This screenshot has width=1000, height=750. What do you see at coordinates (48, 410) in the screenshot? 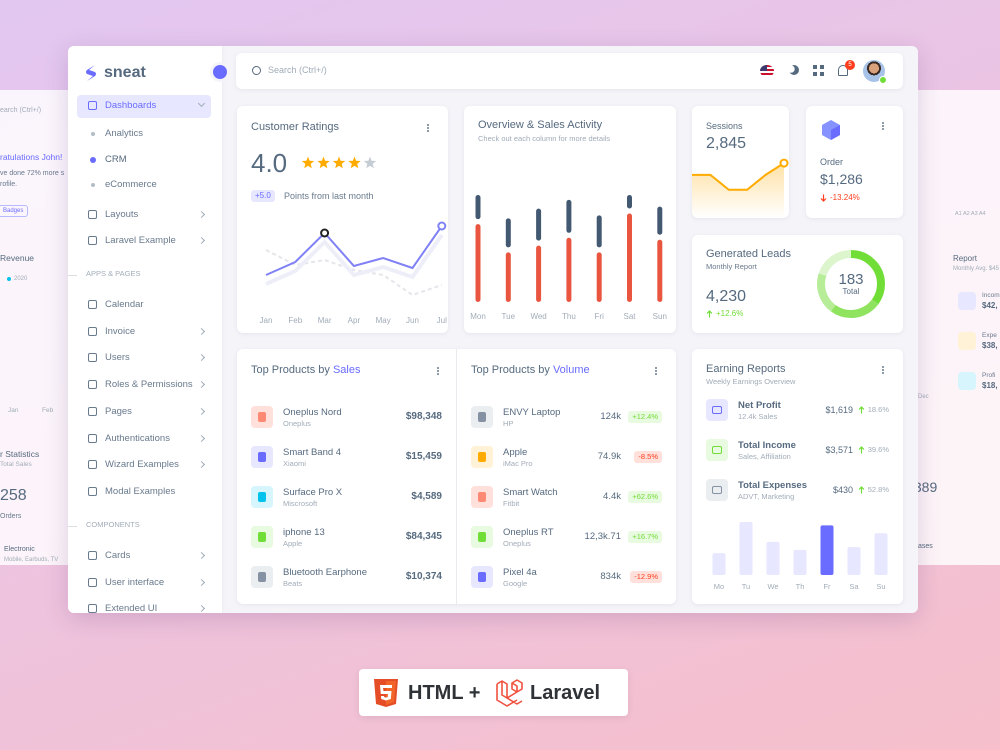
I see `ghost-text: Feb` at bounding box center [48, 410].